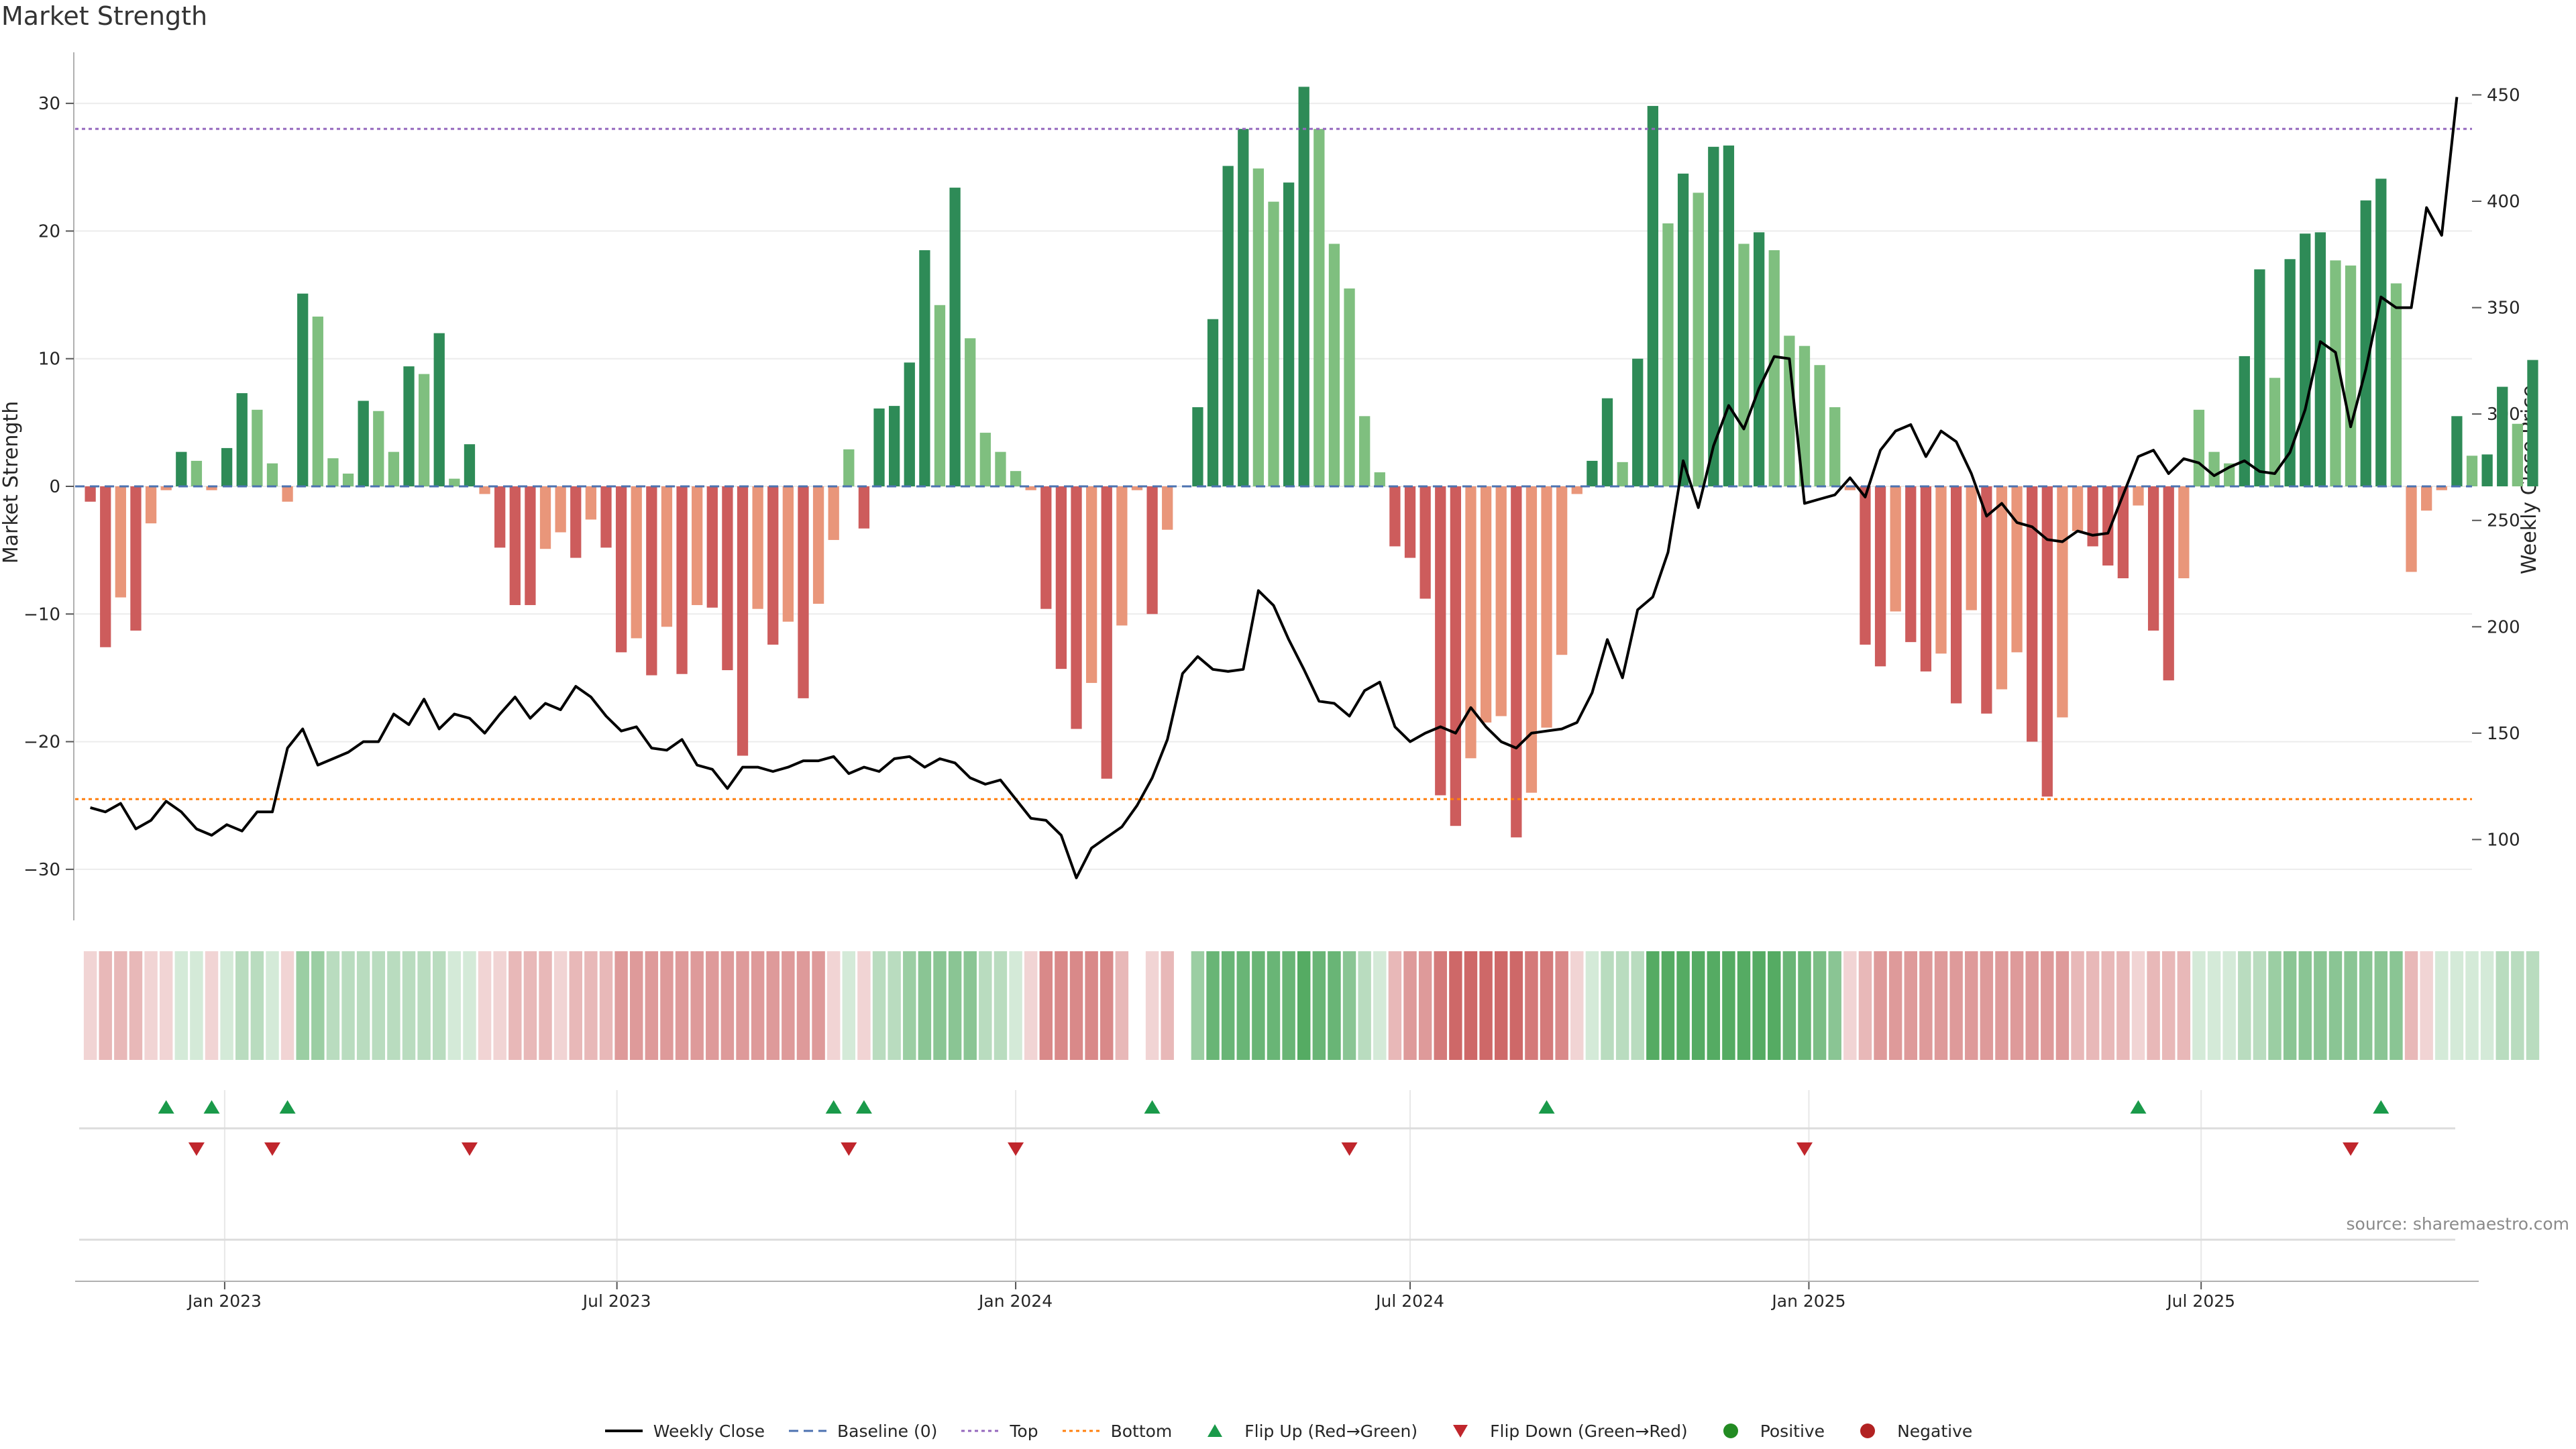 This screenshot has width=2576, height=1449. What do you see at coordinates (887, 1431) in the screenshot?
I see `legend-label: Baseline (0)` at bounding box center [887, 1431].